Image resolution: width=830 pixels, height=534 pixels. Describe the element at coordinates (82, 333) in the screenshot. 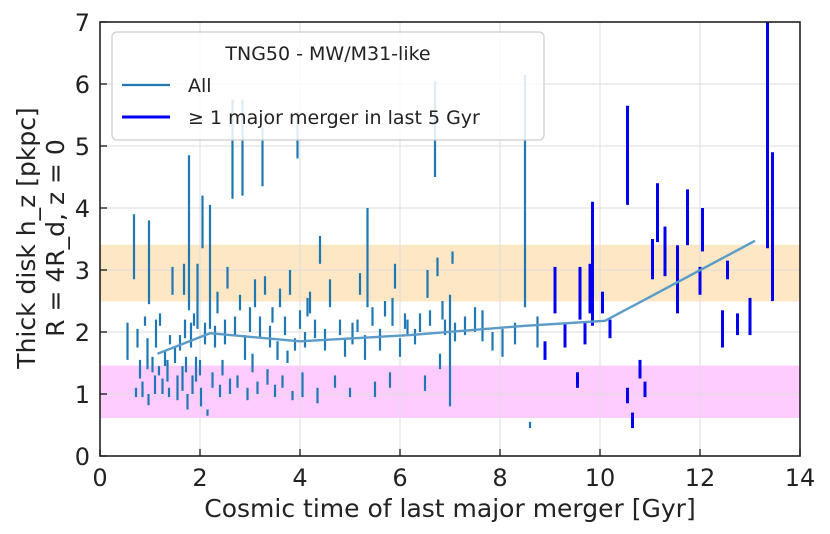

I see `y-tick-label: 2` at that location.